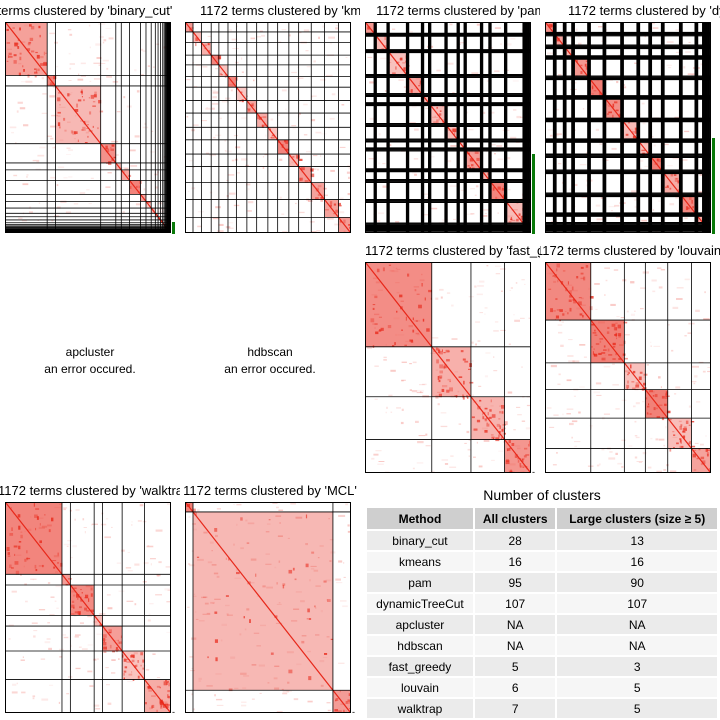 This screenshot has height=720, width=720. I want to click on cell-method: walktrap, so click(420, 708).